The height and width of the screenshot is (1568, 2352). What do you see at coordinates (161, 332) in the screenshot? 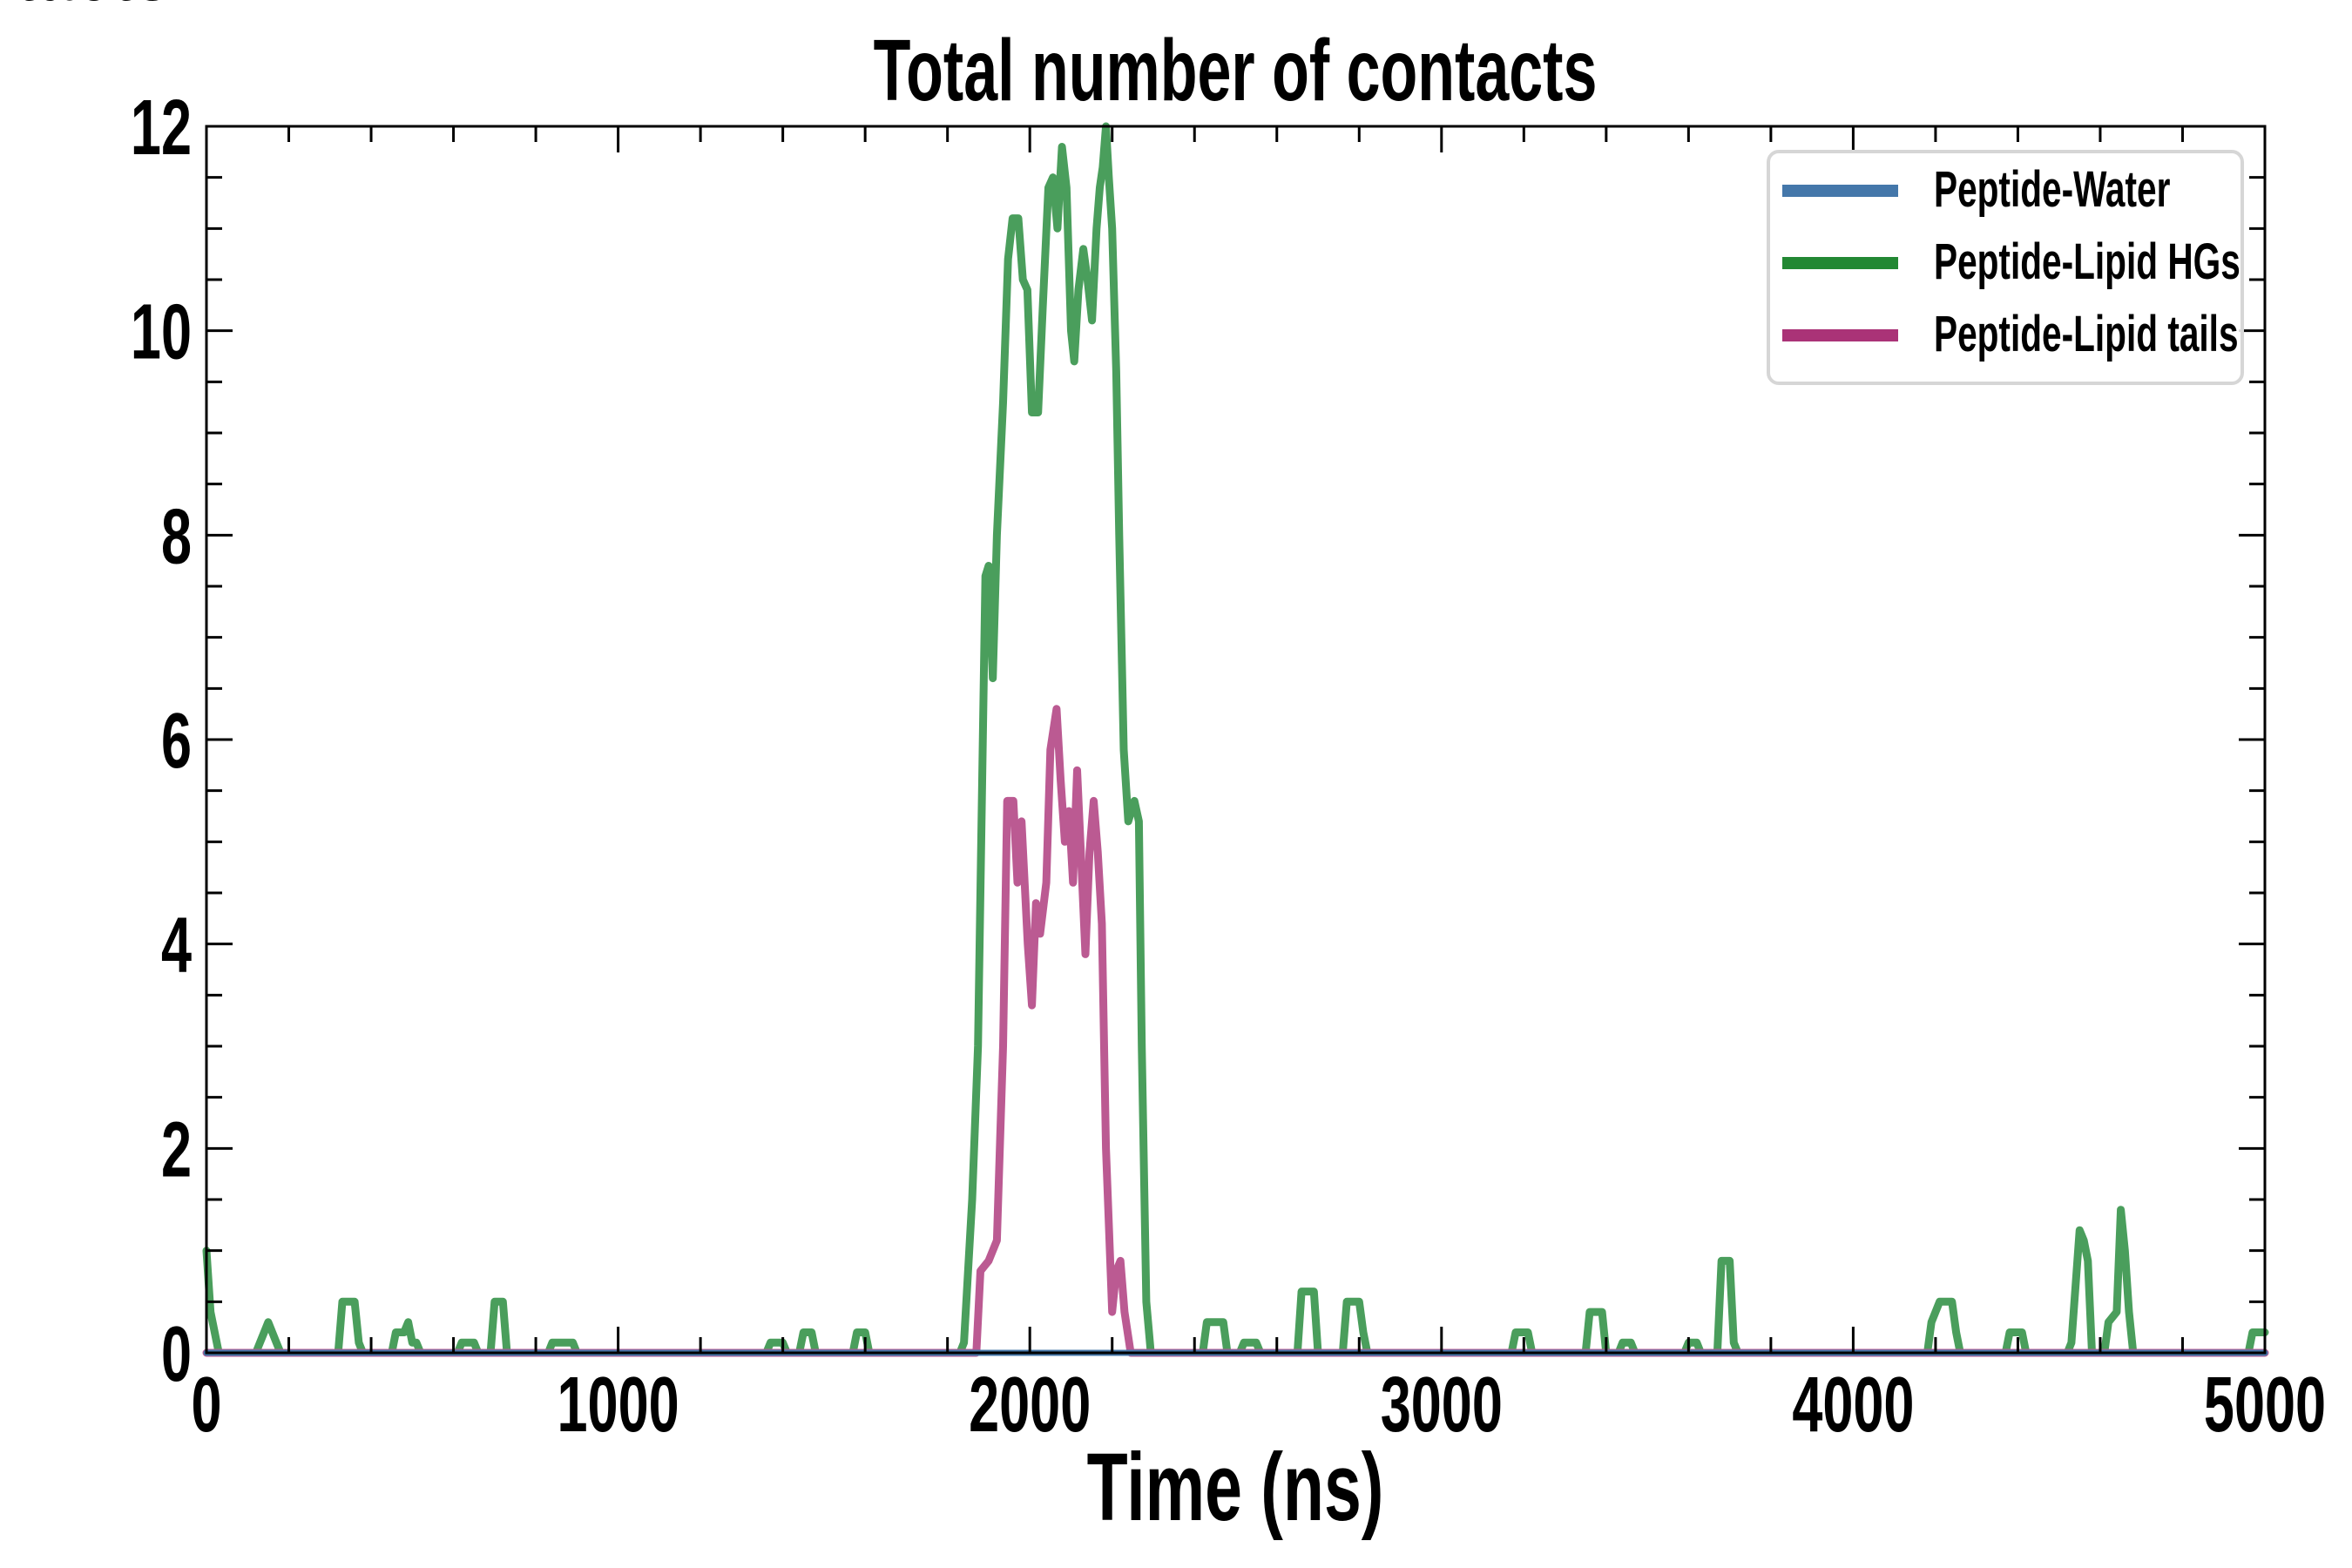
I see `y-tick-label: 10` at bounding box center [161, 332].